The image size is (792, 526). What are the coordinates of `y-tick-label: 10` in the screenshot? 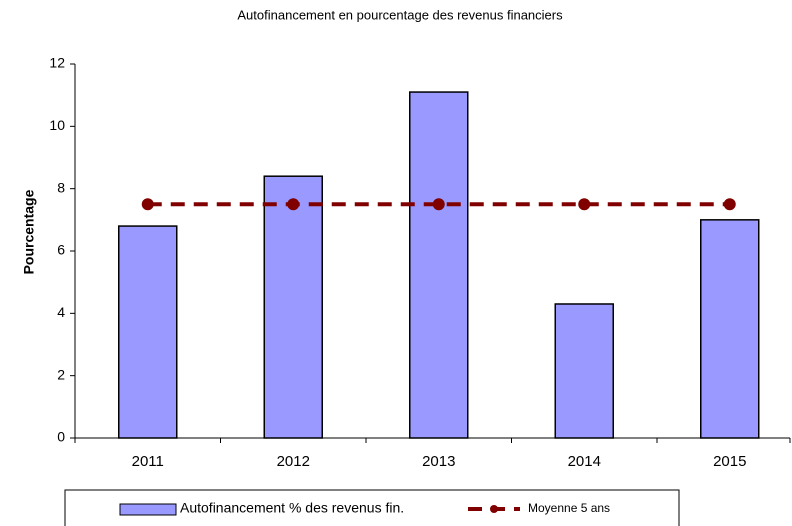 It's located at (57, 125).